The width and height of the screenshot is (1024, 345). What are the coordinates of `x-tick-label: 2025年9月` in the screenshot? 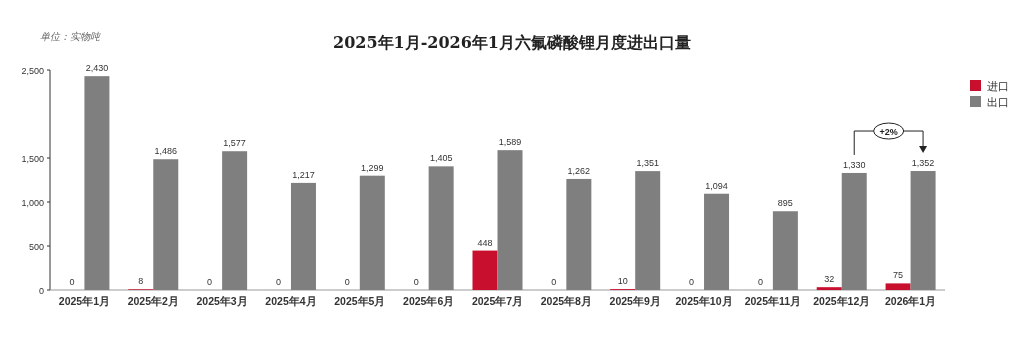 It's located at (635, 301).